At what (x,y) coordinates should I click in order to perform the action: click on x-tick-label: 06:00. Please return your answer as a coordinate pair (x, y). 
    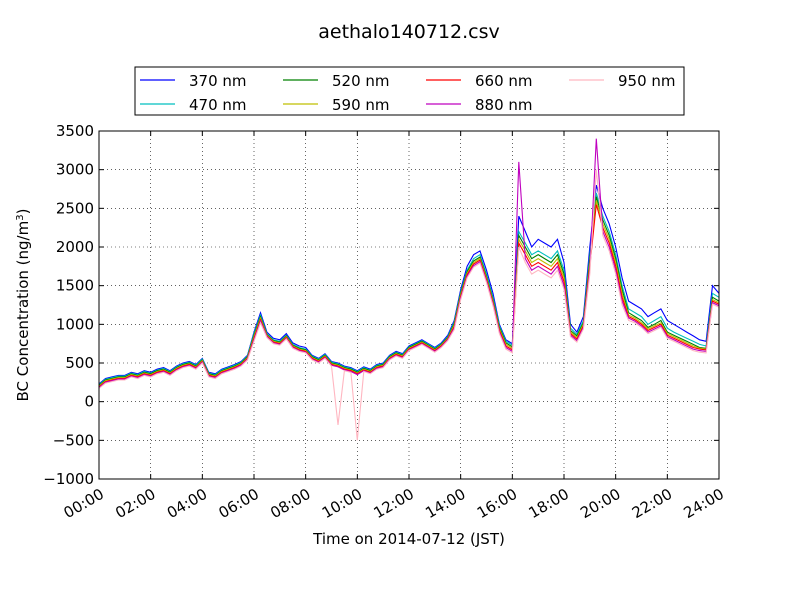
    Looking at the image, I should click on (239, 503).